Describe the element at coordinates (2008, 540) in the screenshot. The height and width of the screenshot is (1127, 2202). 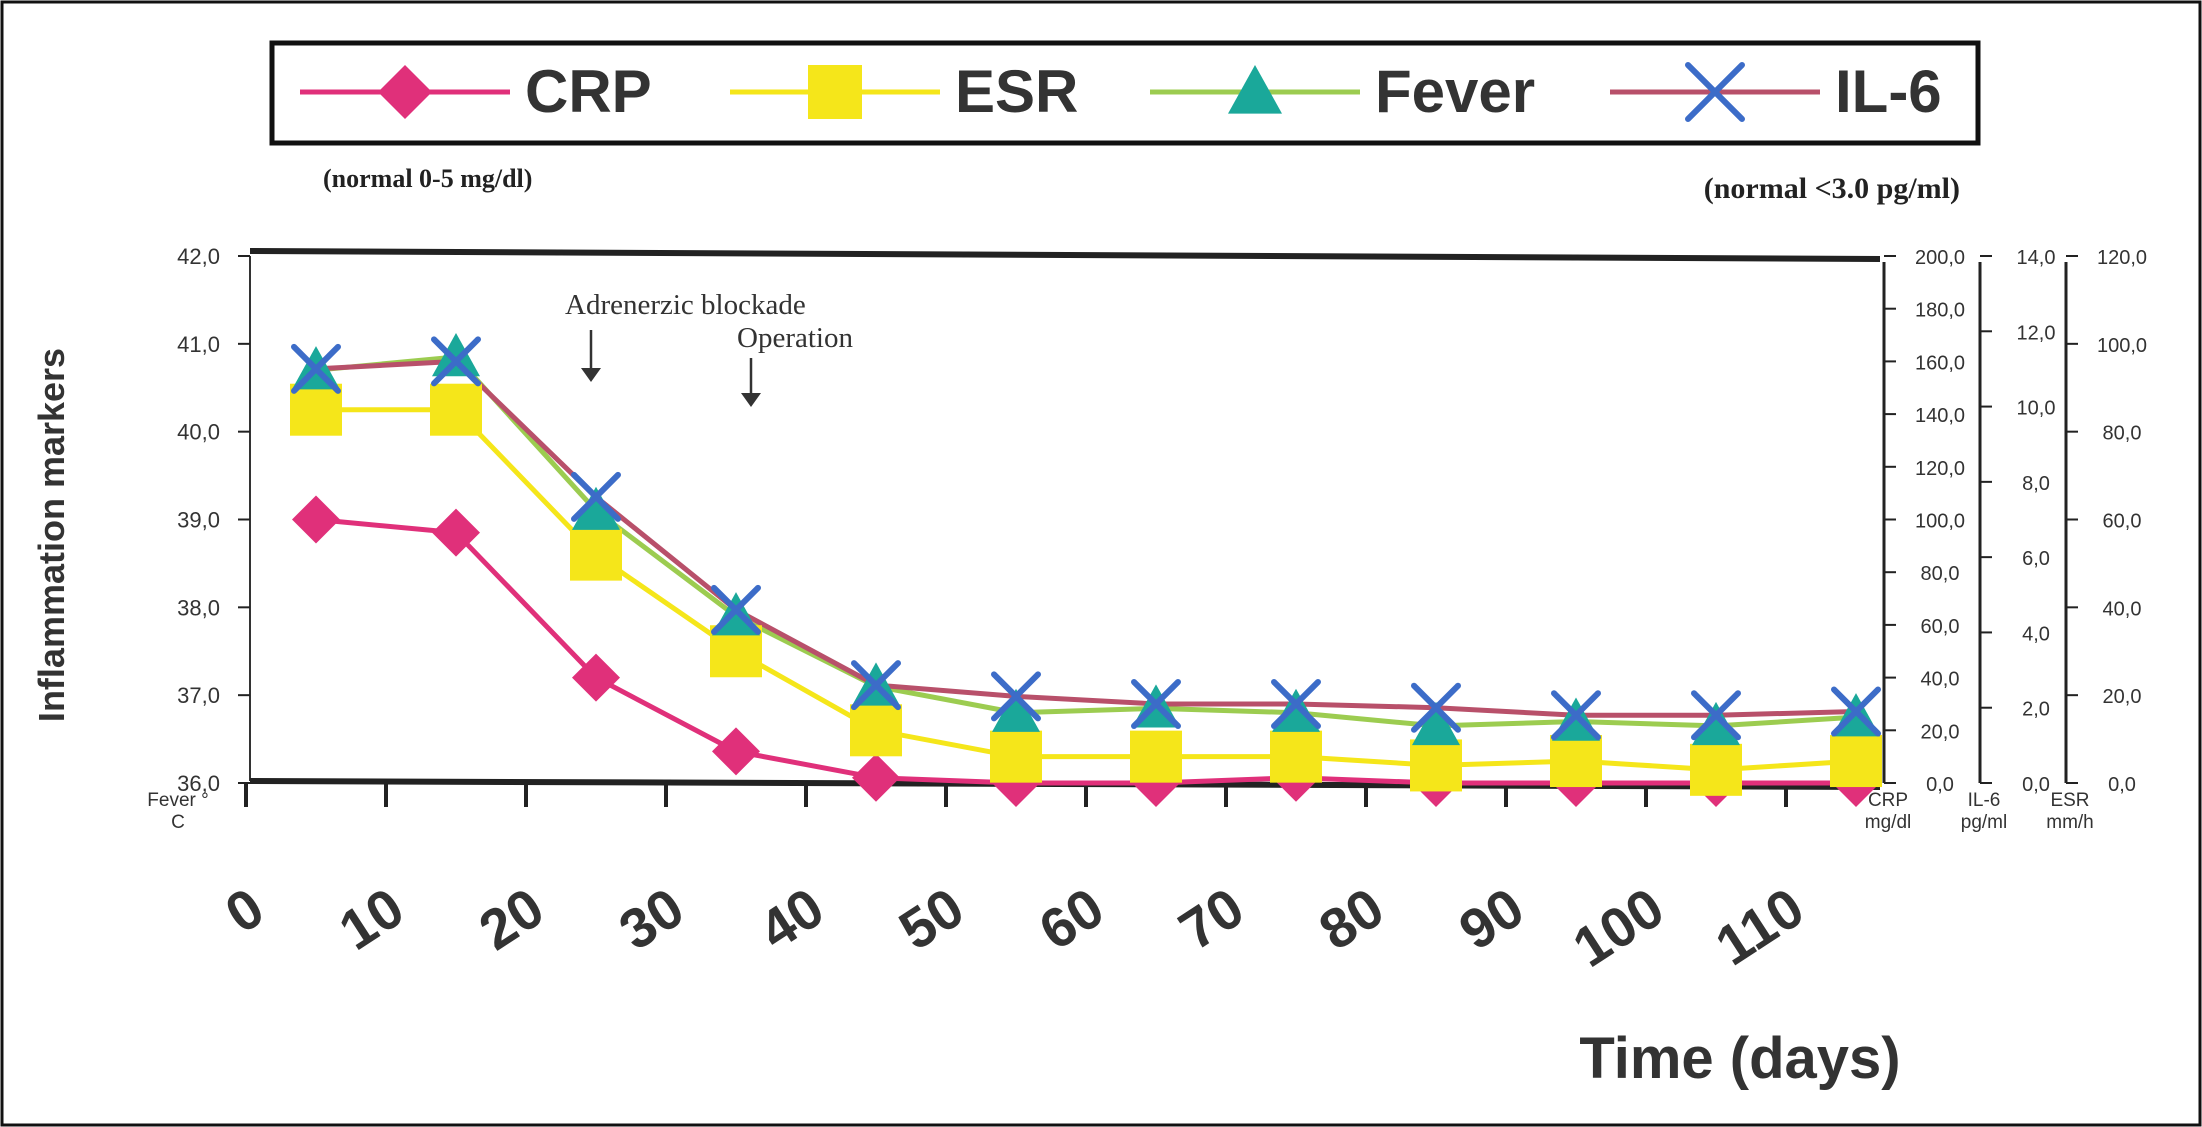
I see `y-axis-il6: 0,0 2,0 4,0 6,0 8,0 10,0 12,0 14,0 IL-6pg/ml` at that location.